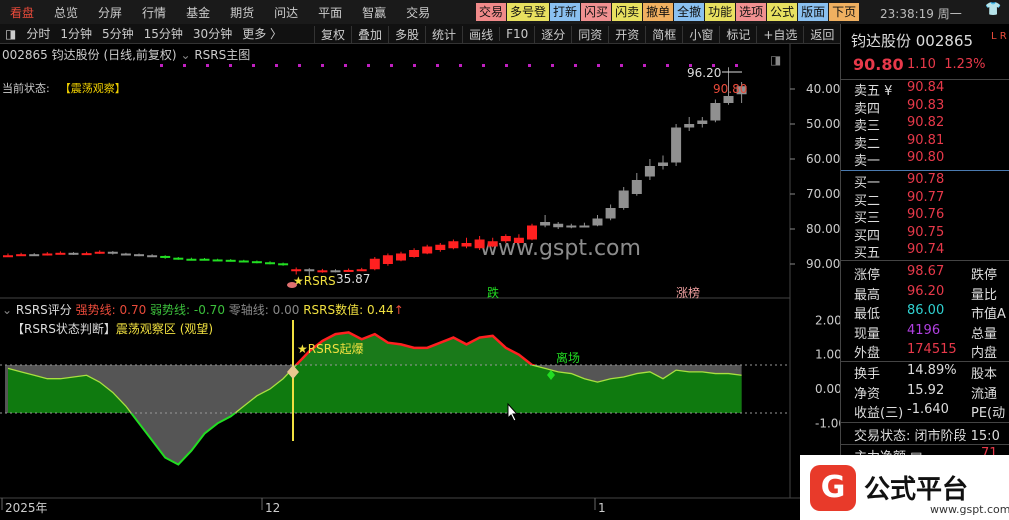 The width and height of the screenshot is (1009, 520). What do you see at coordinates (627, 12) in the screenshot?
I see `quick-button: 闪卖` at bounding box center [627, 12].